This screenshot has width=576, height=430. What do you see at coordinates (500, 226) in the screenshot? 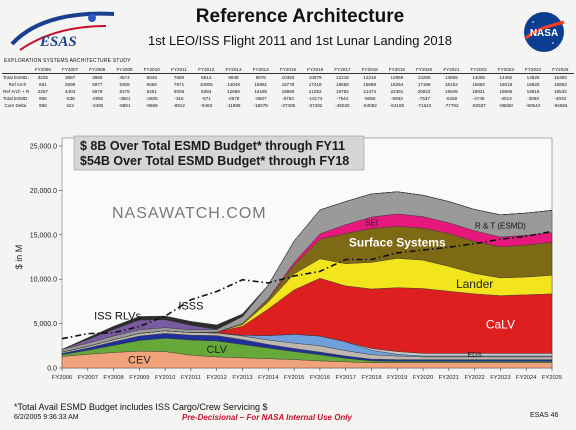
I see `series-label: R & T (ESMD)` at bounding box center [500, 226].